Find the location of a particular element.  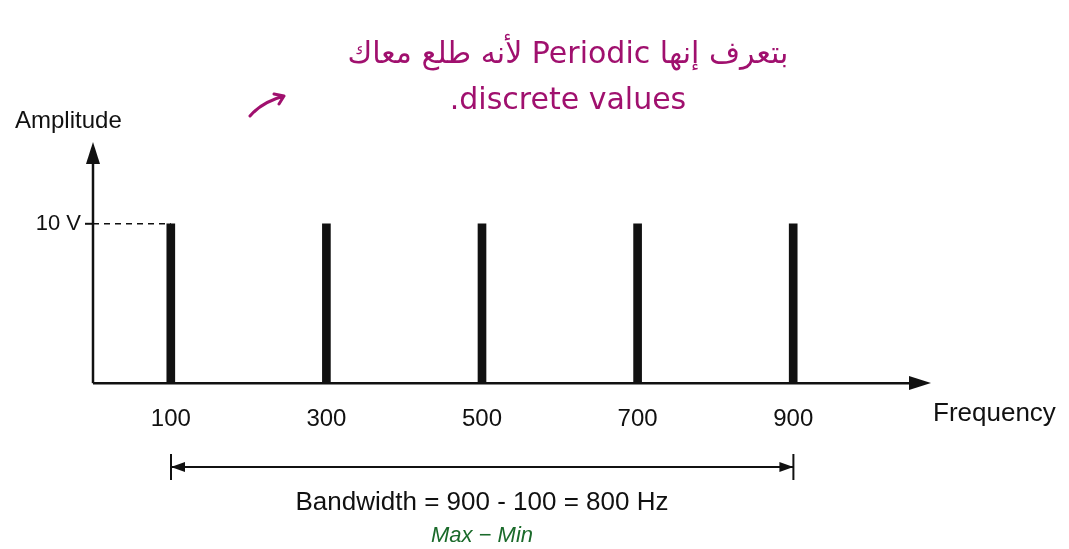

x-tick-label: 100 is located at coordinates (170, 418).